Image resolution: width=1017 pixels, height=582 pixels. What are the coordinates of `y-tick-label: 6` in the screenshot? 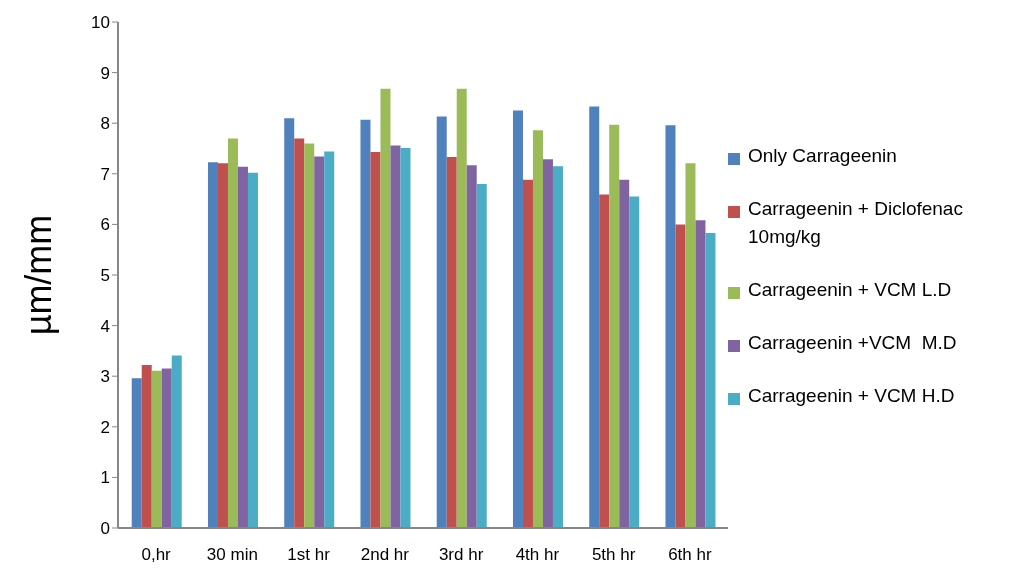 It's located at (105, 225).